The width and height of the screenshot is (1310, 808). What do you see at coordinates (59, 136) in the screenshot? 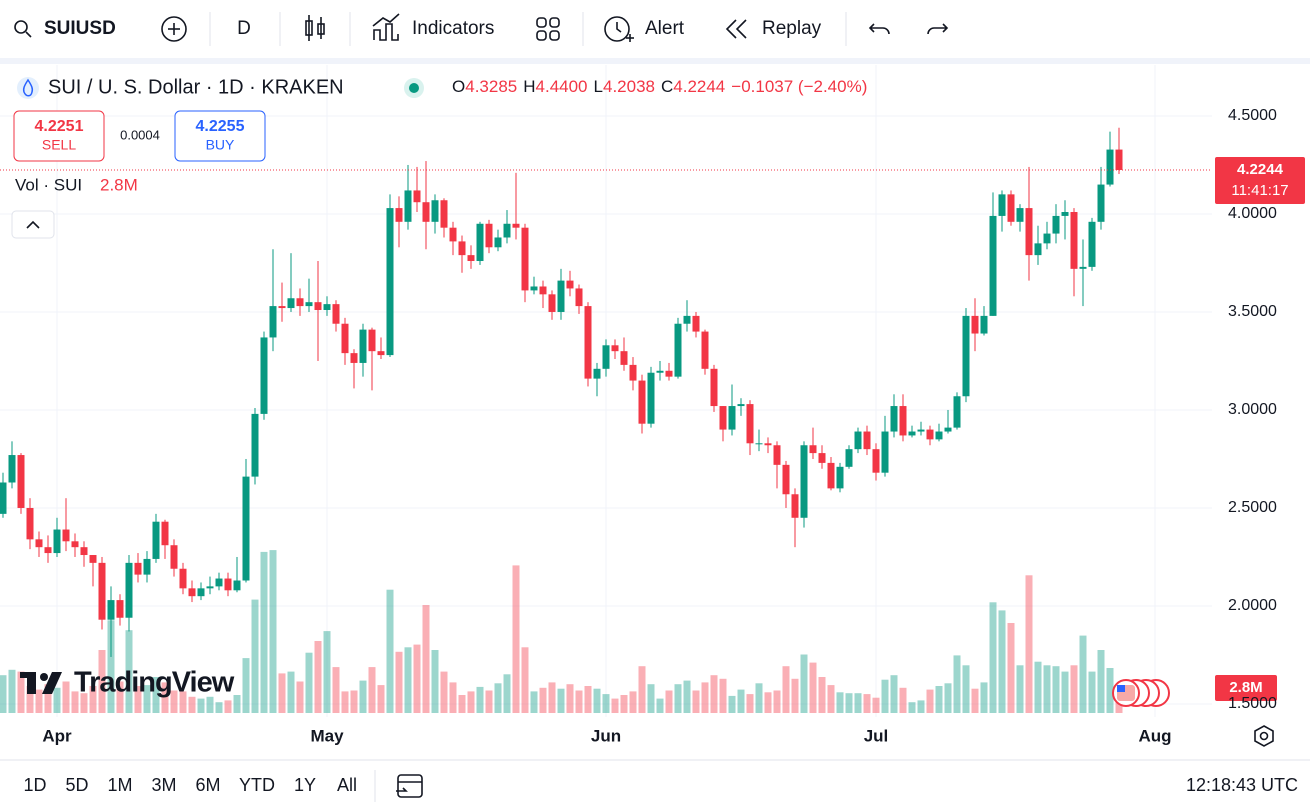
I see `sell-button` at bounding box center [59, 136].